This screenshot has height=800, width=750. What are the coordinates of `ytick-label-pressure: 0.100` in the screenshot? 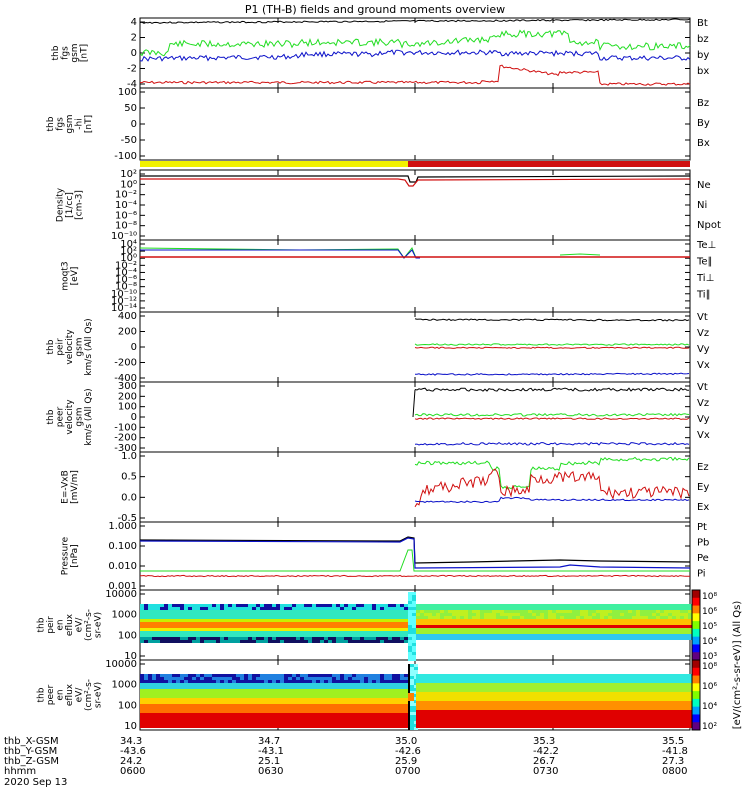 It's located at (122, 546).